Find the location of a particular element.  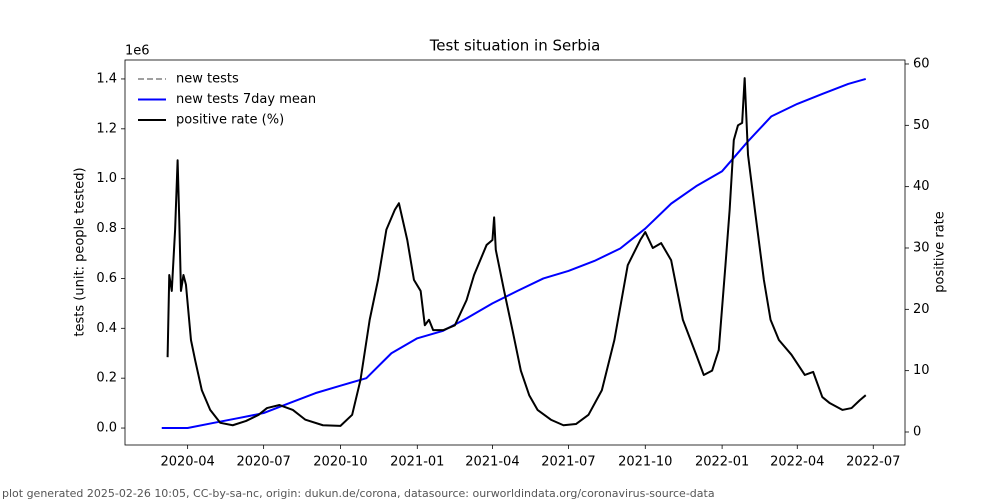

y2-axis-label: positive rate is located at coordinates (940, 252).